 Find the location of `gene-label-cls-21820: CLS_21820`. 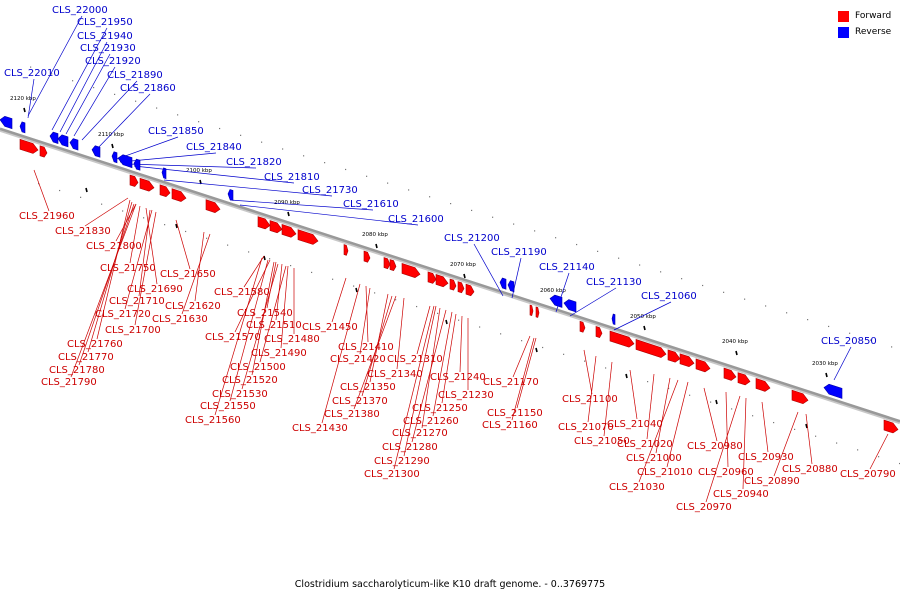

gene-label-cls-21820: CLS_21820 is located at coordinates (254, 162).